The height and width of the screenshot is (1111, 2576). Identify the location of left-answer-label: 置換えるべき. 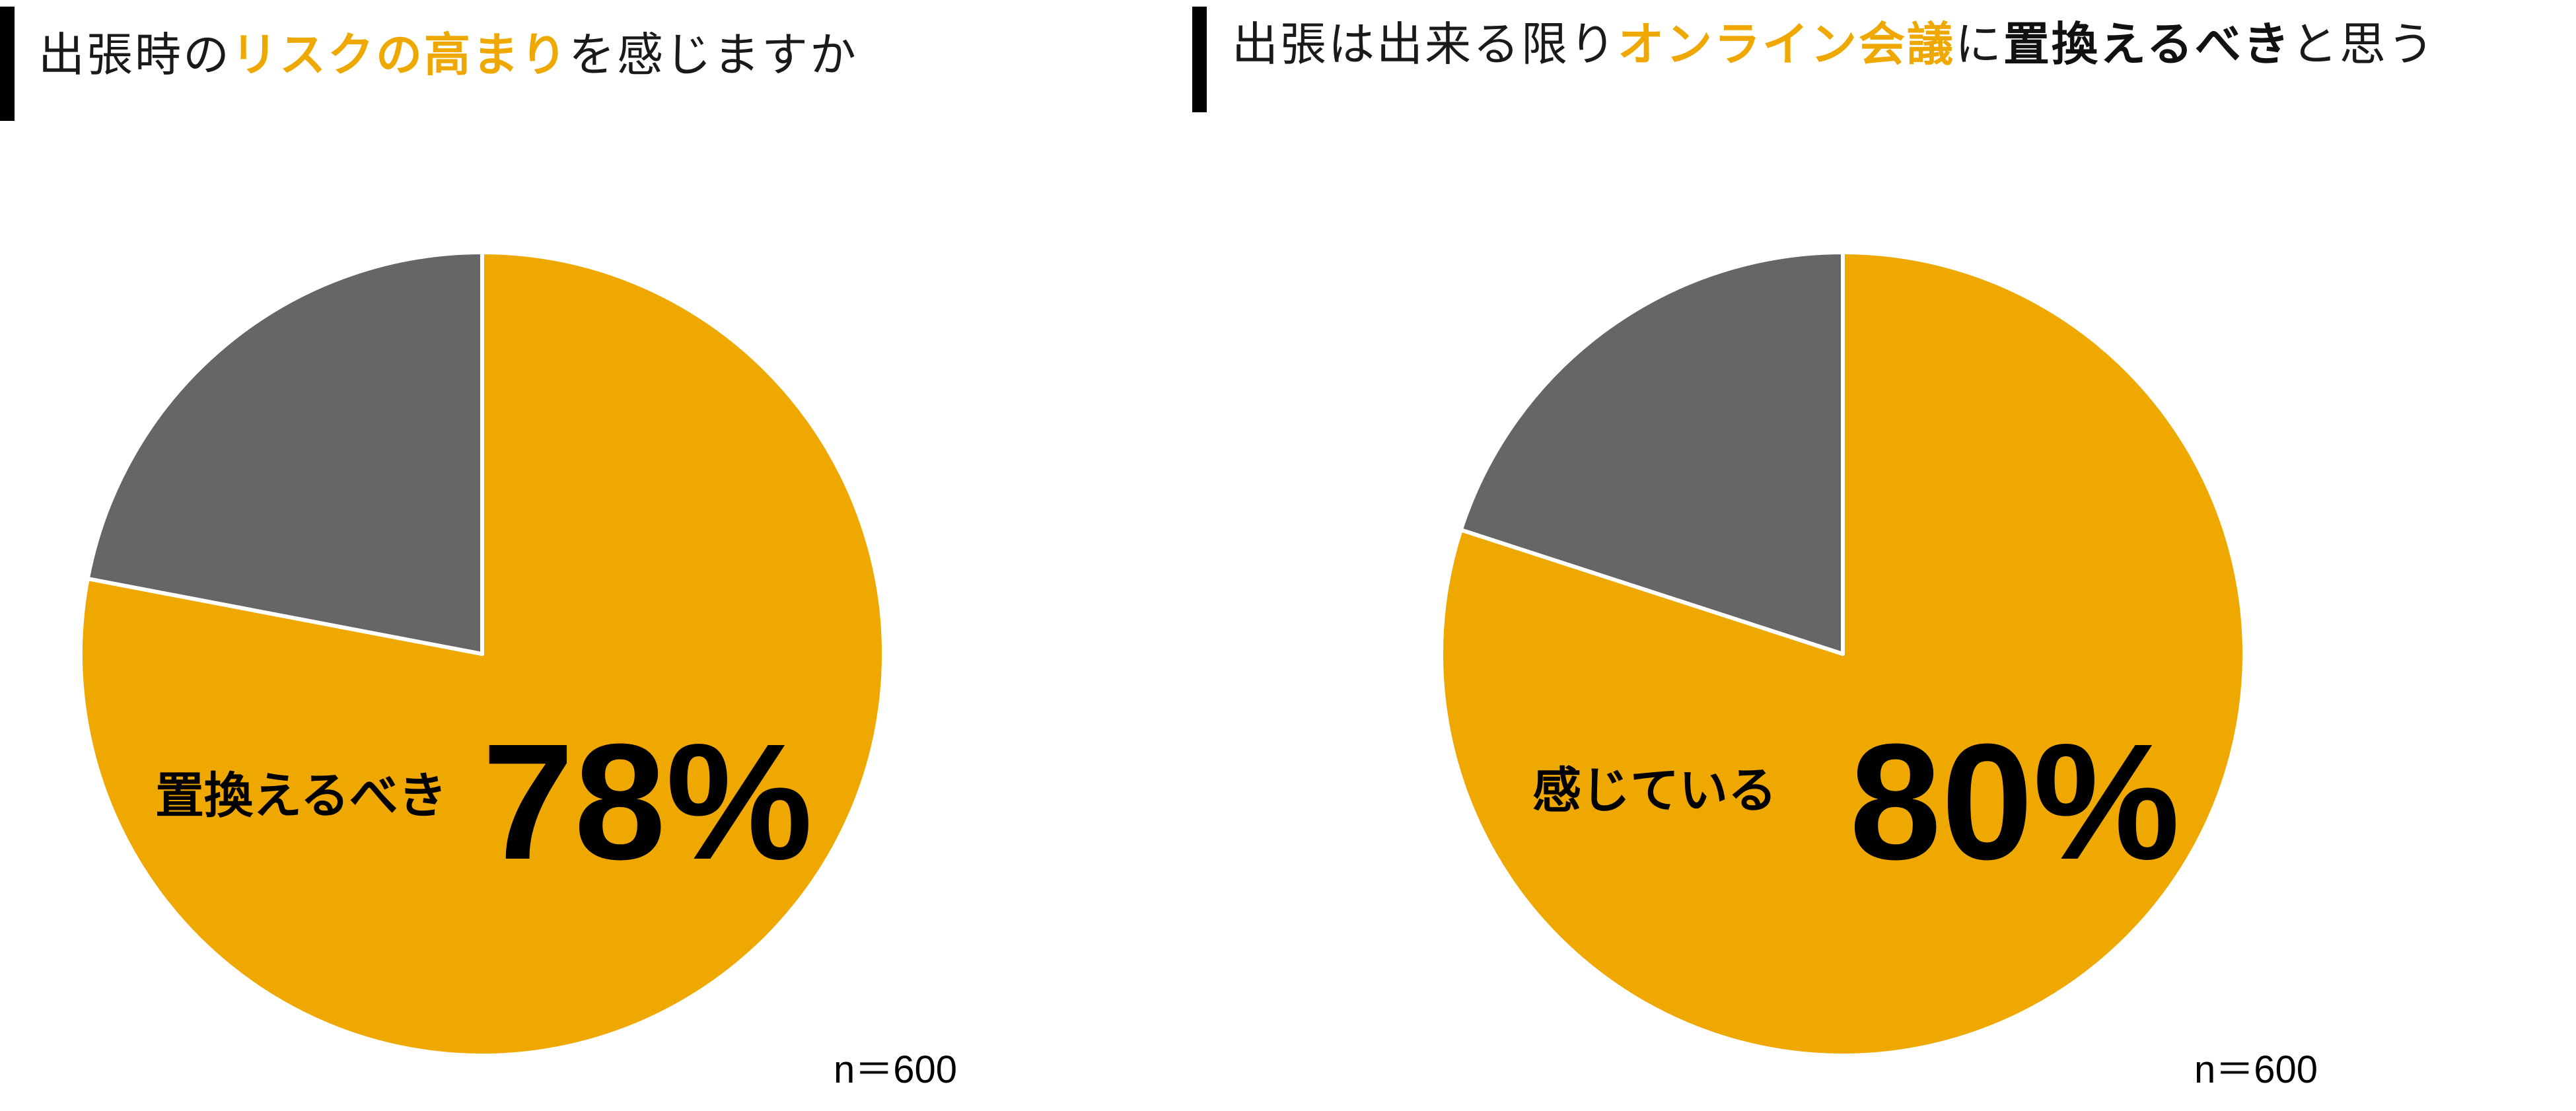
(301, 796).